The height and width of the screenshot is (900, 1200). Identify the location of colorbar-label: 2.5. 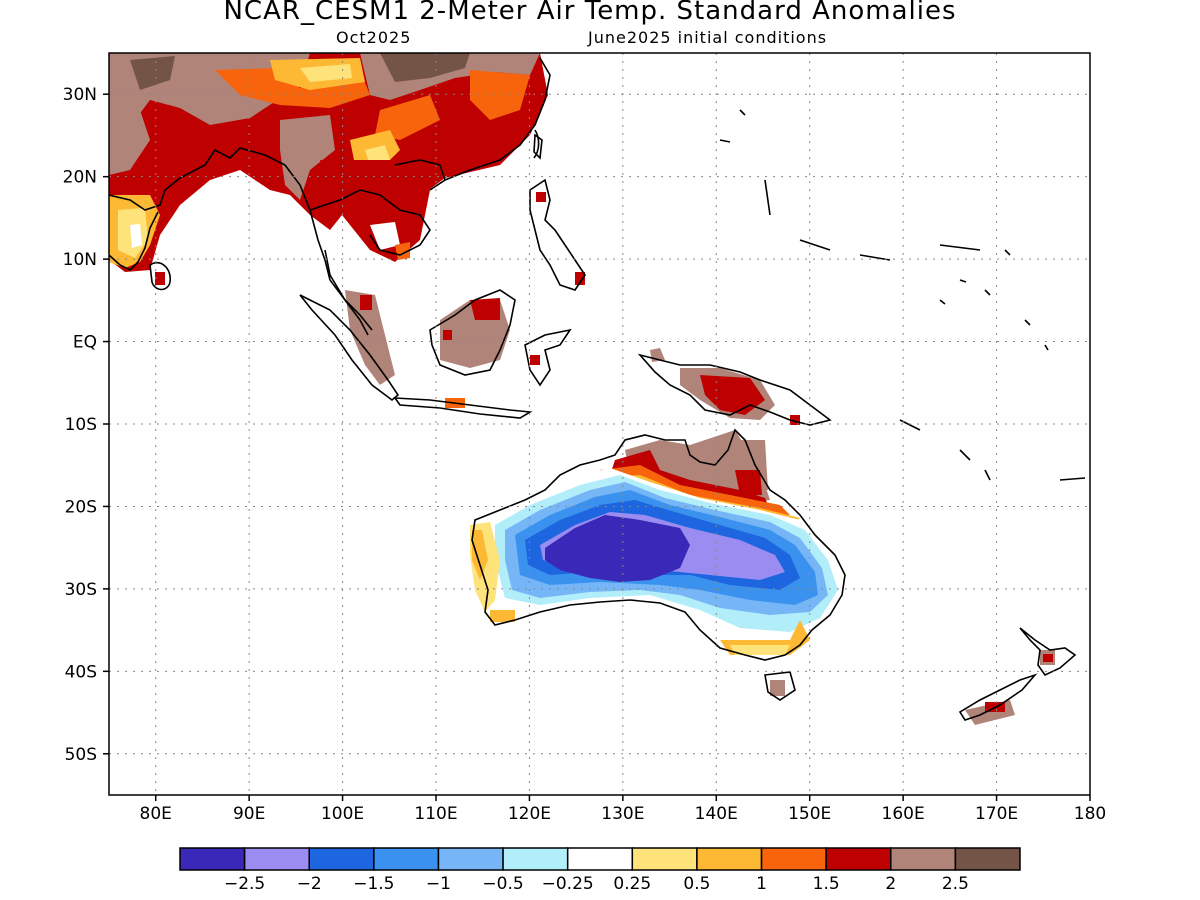
(955, 884).